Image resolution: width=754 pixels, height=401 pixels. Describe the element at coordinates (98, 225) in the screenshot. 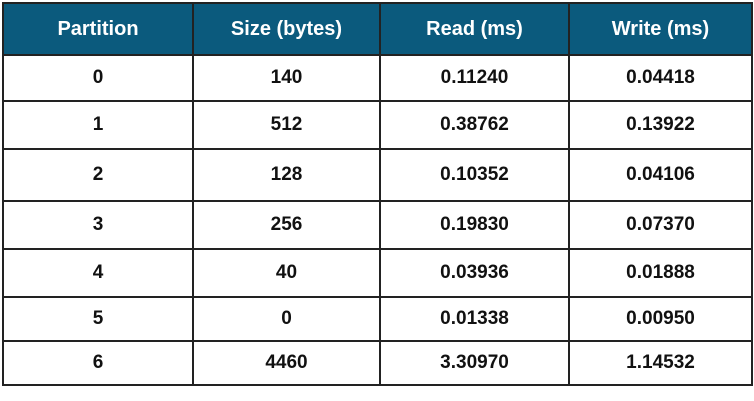

I see `cell-partition: 3` at that location.